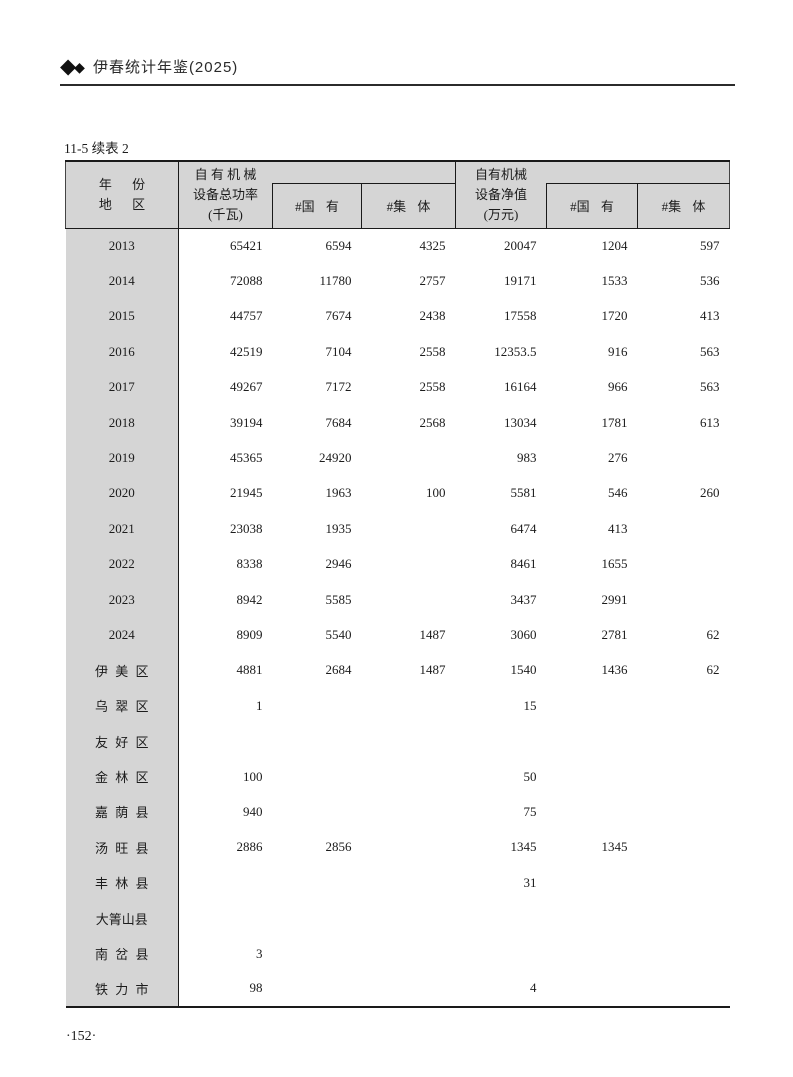 This screenshot has height=1077, width=793. Describe the element at coordinates (683, 246) in the screenshot. I see `table-cell: 597` at that location.